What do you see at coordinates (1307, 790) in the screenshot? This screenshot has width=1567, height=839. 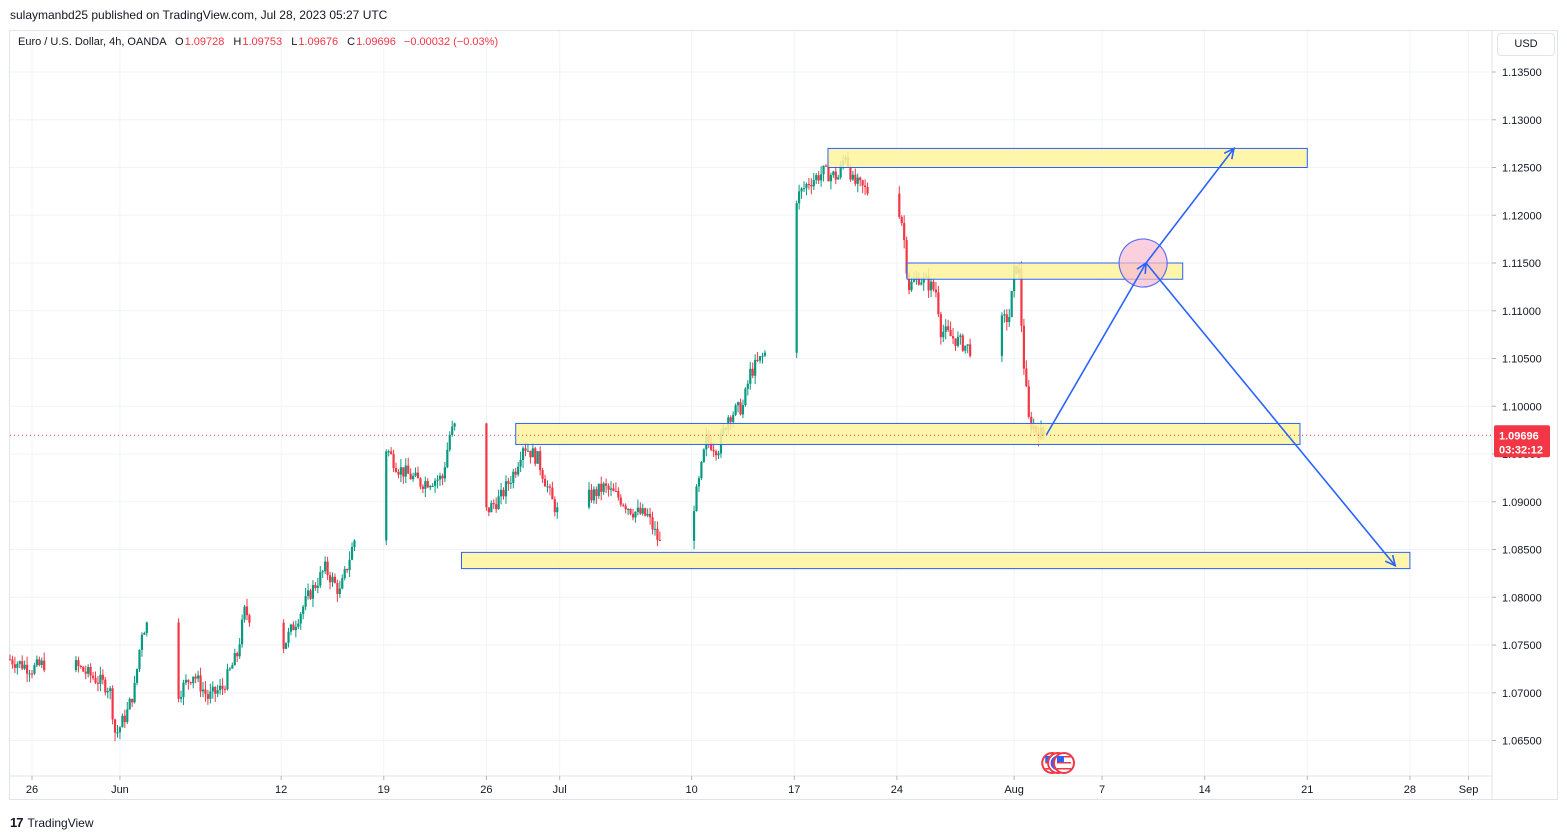 I see `time-tick-label: 21` at bounding box center [1307, 790].